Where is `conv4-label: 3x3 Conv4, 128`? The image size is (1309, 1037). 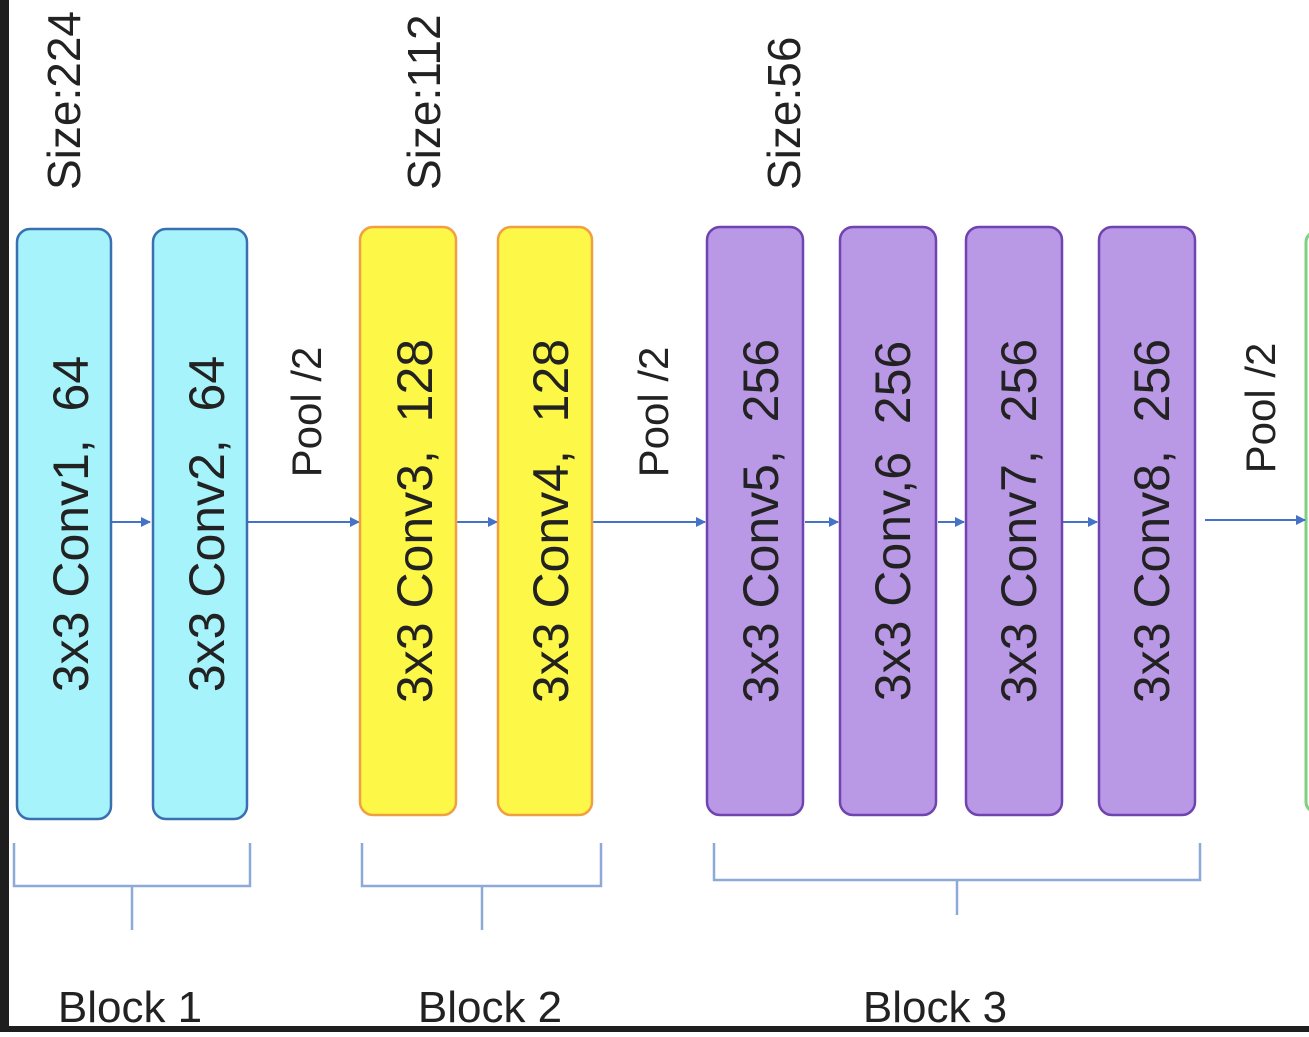
conv4-label: 3x3 Conv4, 128 is located at coordinates (551, 521).